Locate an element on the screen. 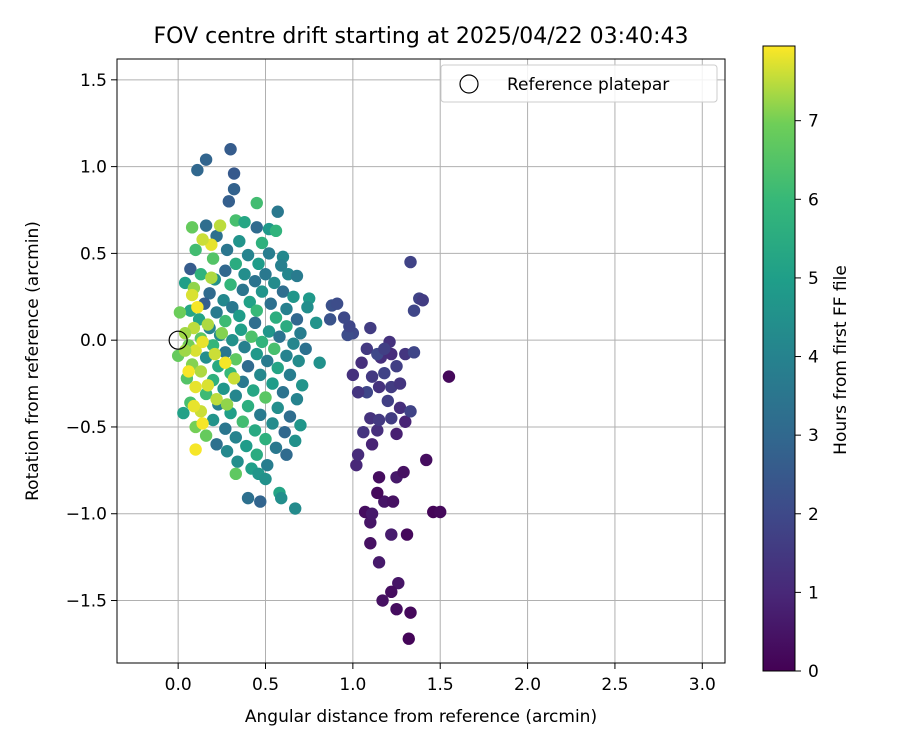 This screenshot has width=900, height=754. y-axis-label: Rotation from reference (arcmin) is located at coordinates (33, 361).